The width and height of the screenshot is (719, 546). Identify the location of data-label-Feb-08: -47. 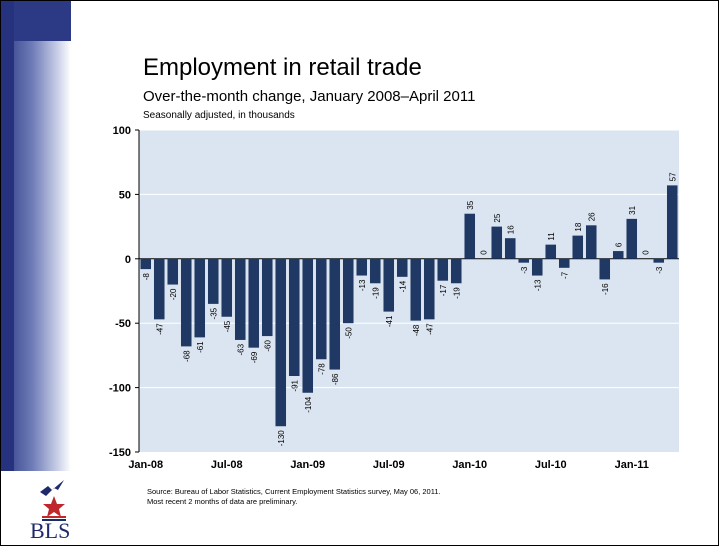
(159, 329).